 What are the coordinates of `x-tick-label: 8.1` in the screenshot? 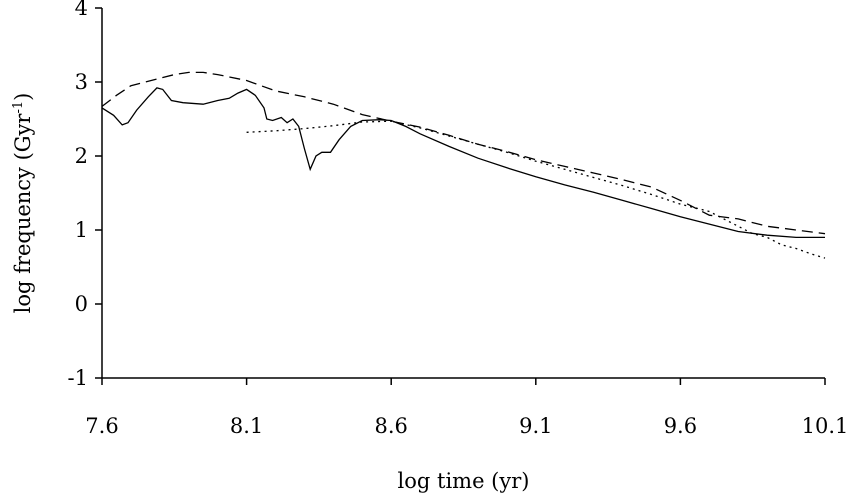 It's located at (246, 426).